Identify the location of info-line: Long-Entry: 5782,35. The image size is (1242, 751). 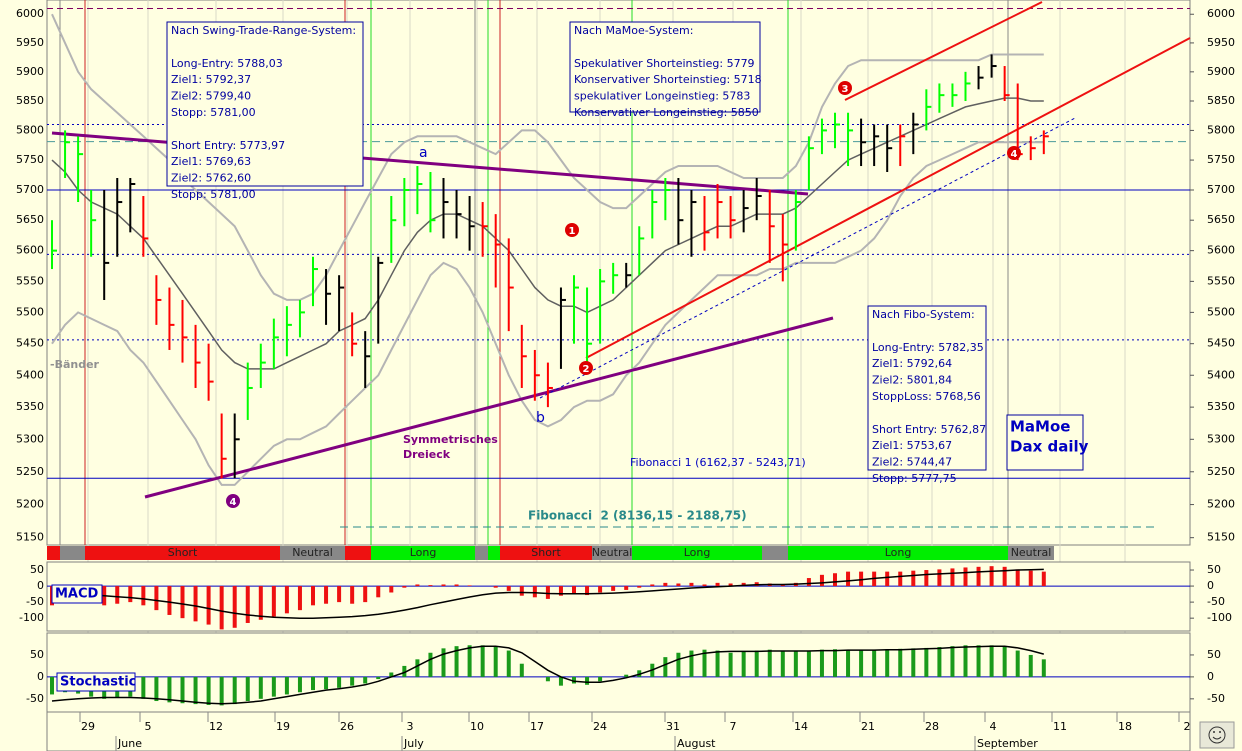
(928, 347).